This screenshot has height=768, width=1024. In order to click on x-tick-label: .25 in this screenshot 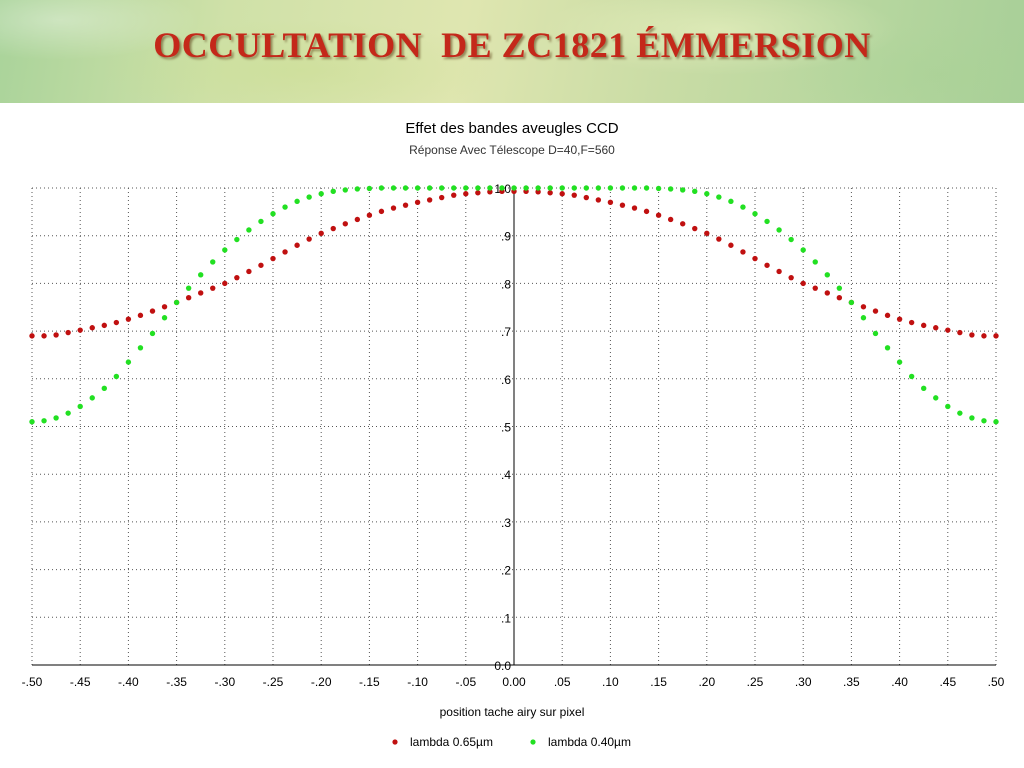, I will do `click(755, 682)`.